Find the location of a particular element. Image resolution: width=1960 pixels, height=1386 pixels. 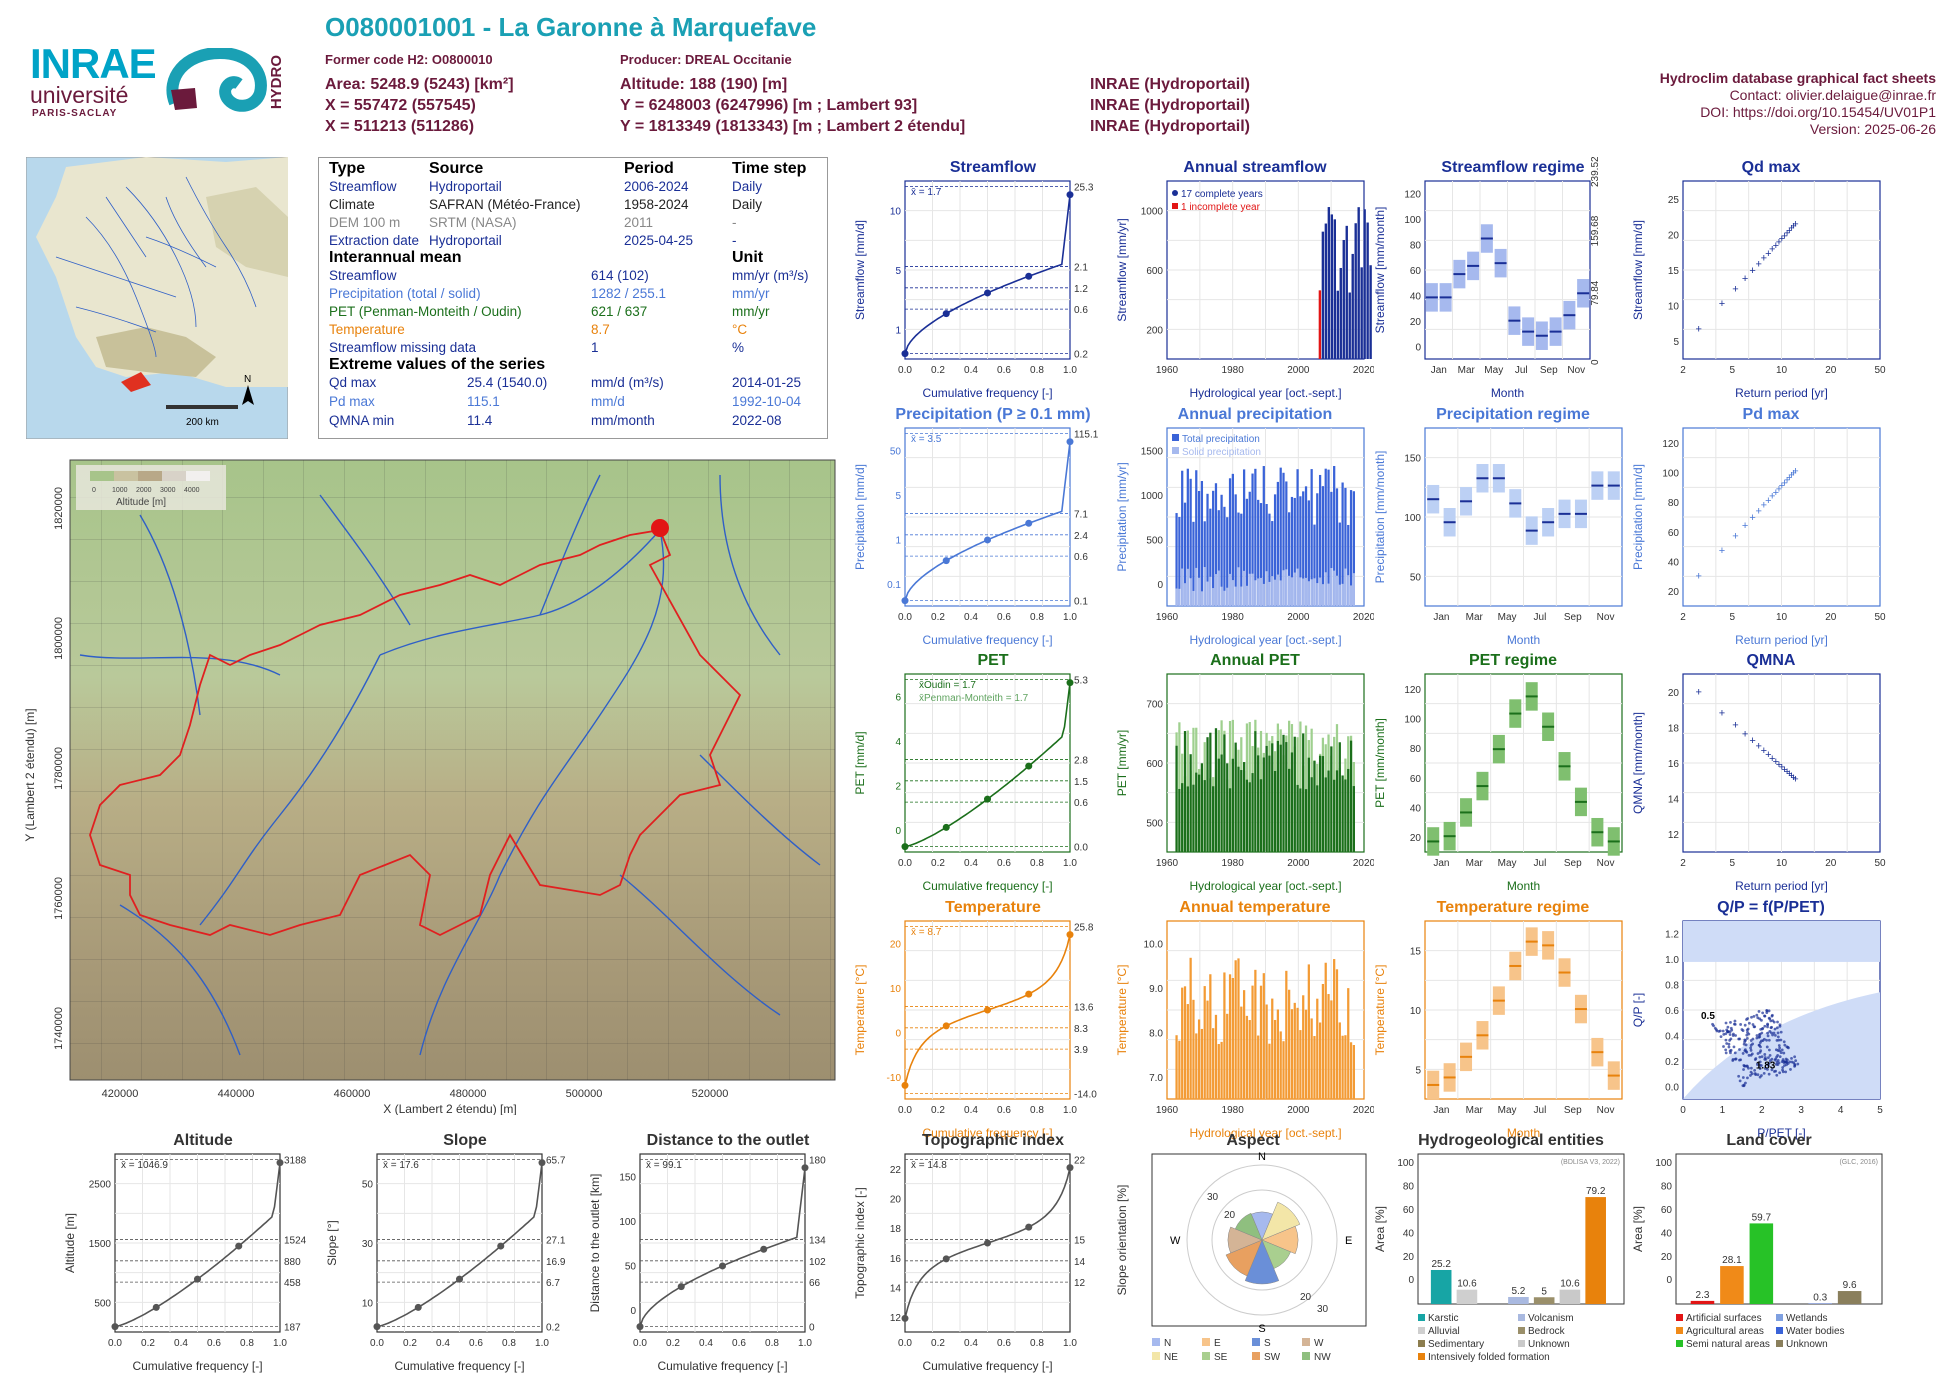

legend-label: Agricultural areas is located at coordinates (1725, 1331).